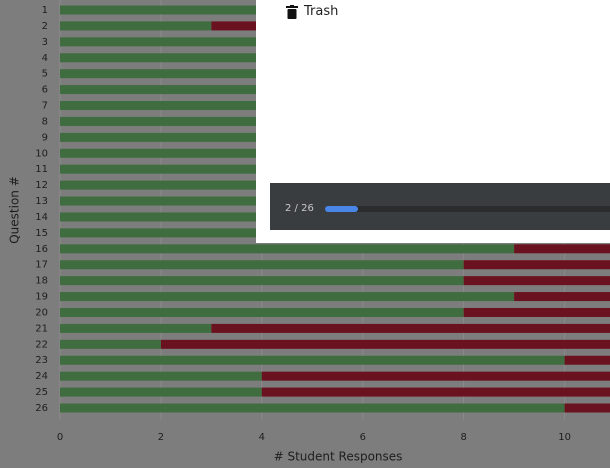  What do you see at coordinates (45, 106) in the screenshot?
I see `y-tick-label: 7` at bounding box center [45, 106].